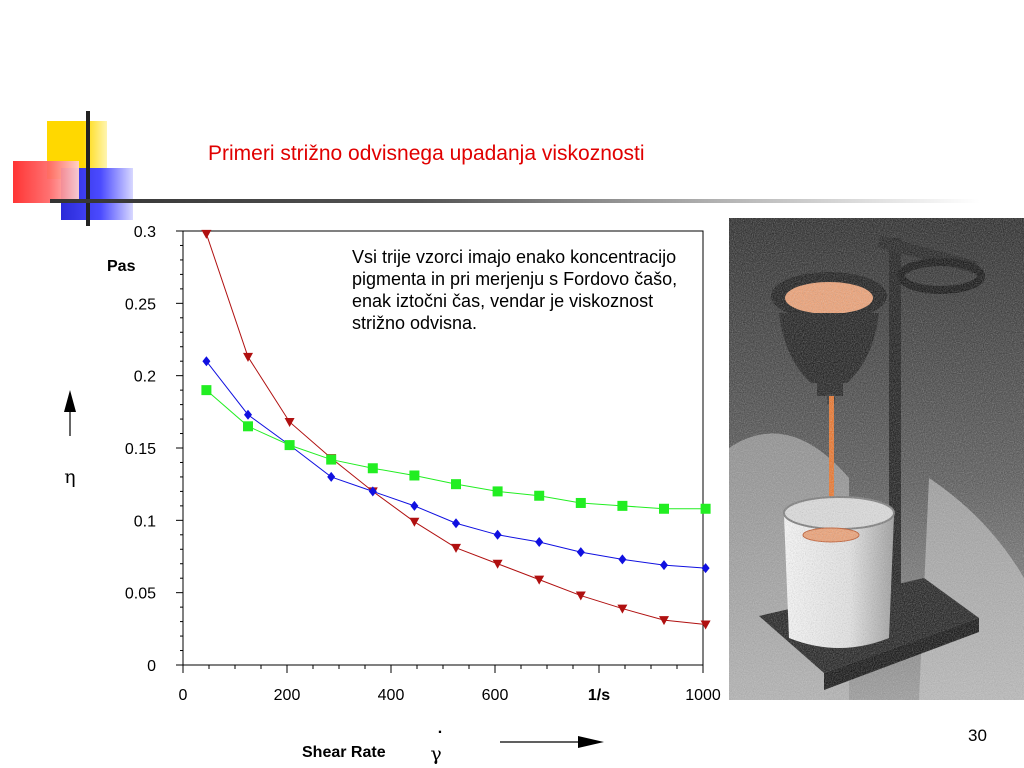  Describe the element at coordinates (121, 266) in the screenshot. I see `y-unit-label: Pas` at that location.